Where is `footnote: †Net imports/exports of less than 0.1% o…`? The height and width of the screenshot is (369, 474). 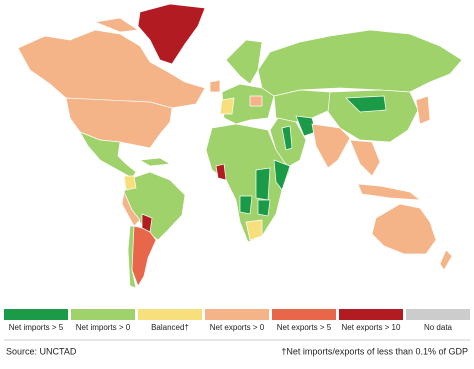 footnote: †Net imports/exports of less than 0.1% o… is located at coordinates (374, 351).